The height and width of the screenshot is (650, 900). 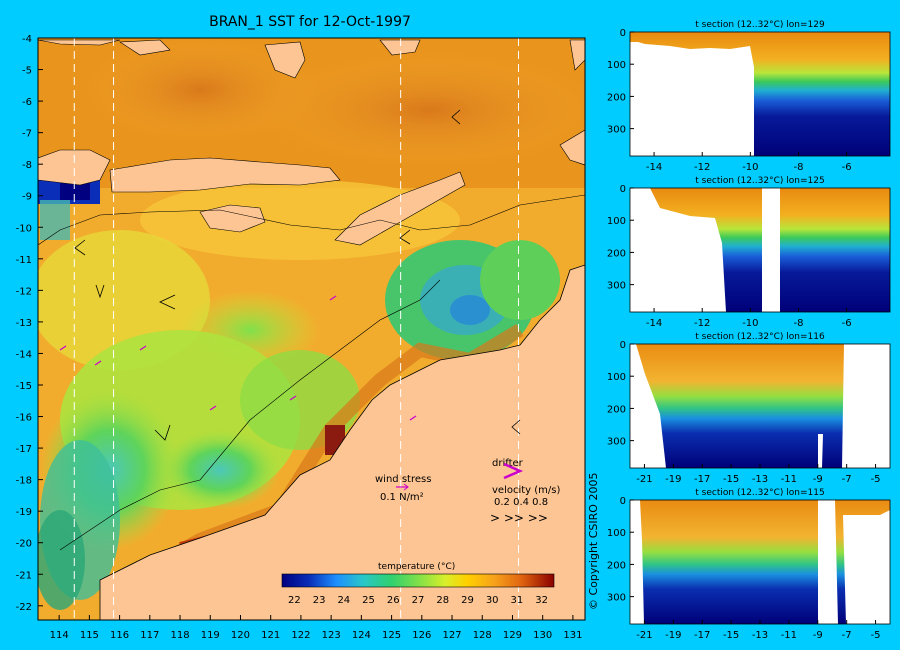 I want to click on section-x-tick-label: -5, so click(x=876, y=635).